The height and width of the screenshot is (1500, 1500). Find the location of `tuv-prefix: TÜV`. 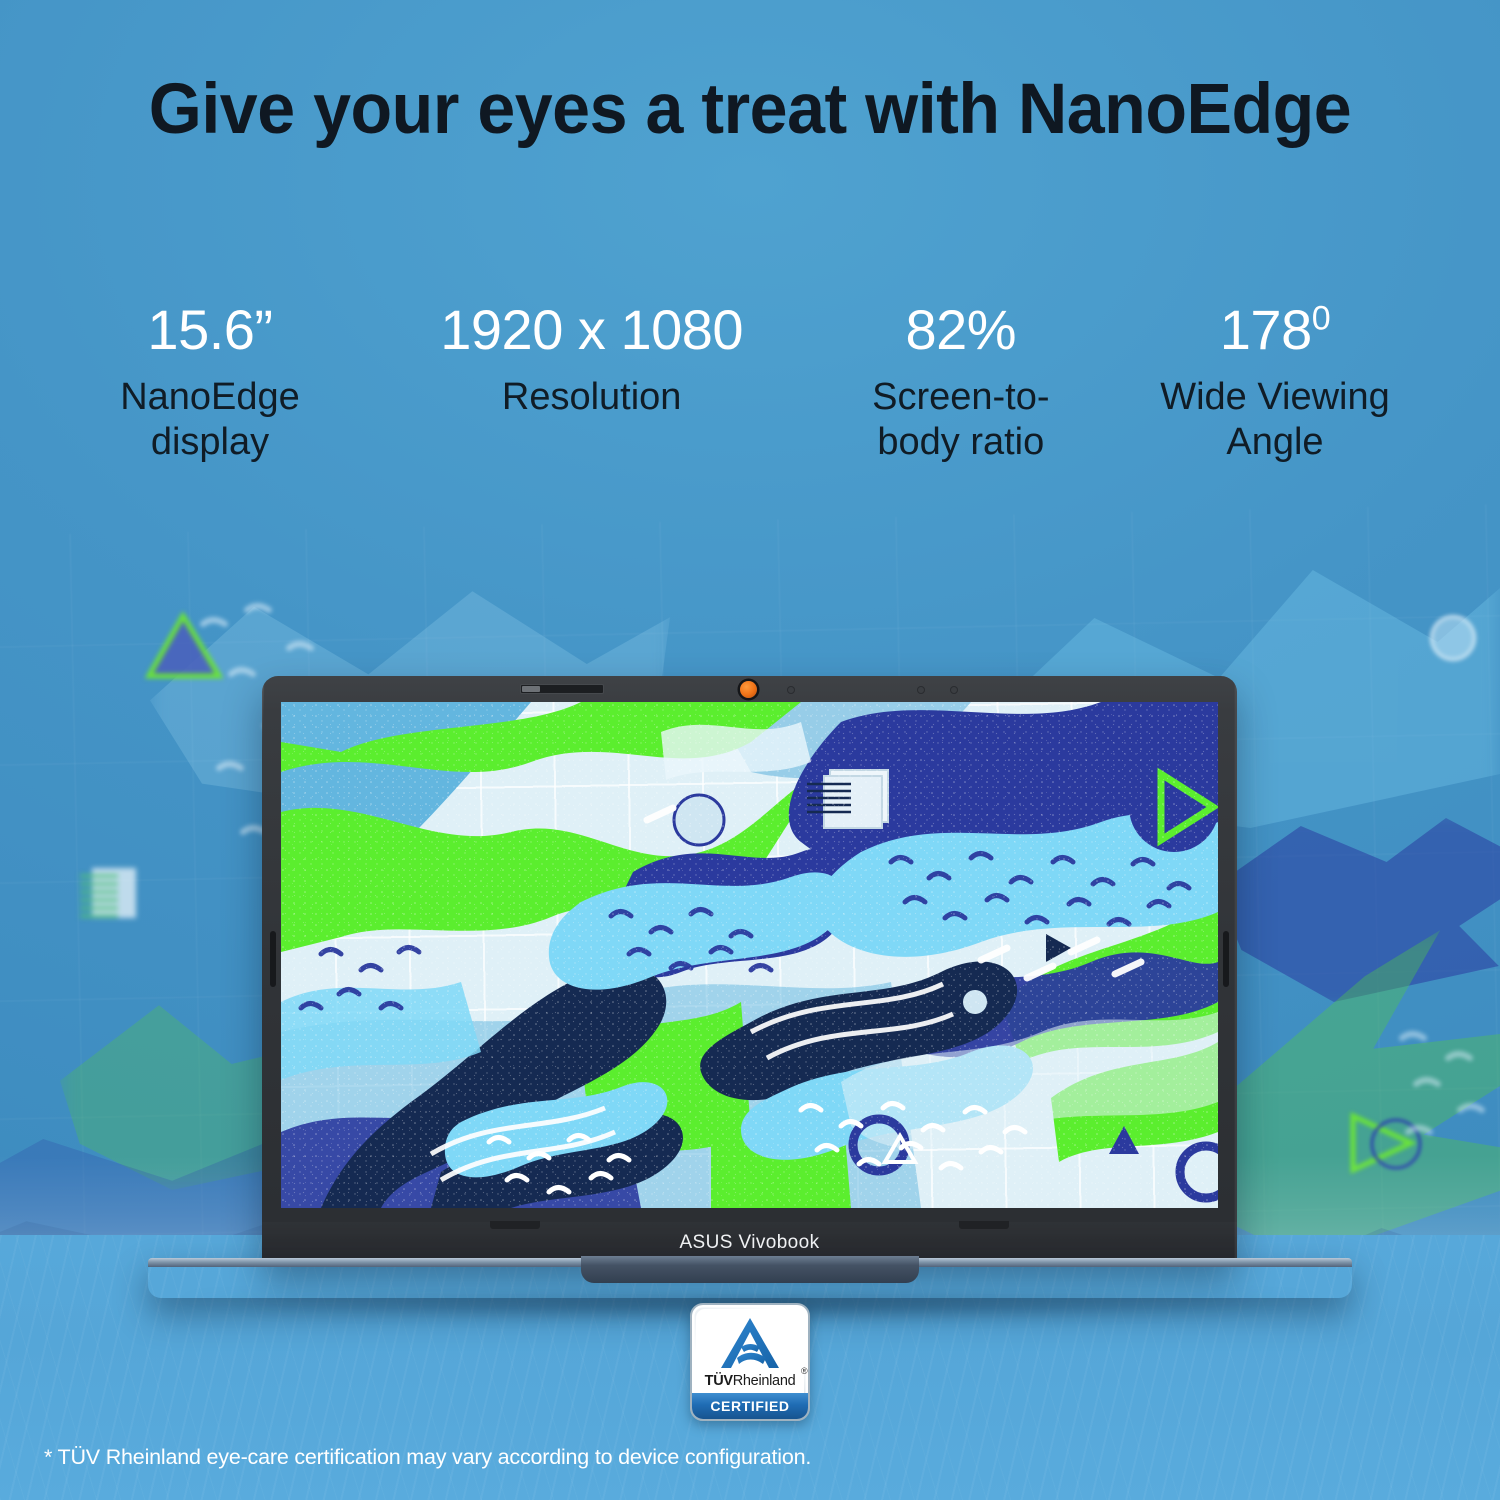

tuv-prefix: TÜV is located at coordinates (718, 1381).